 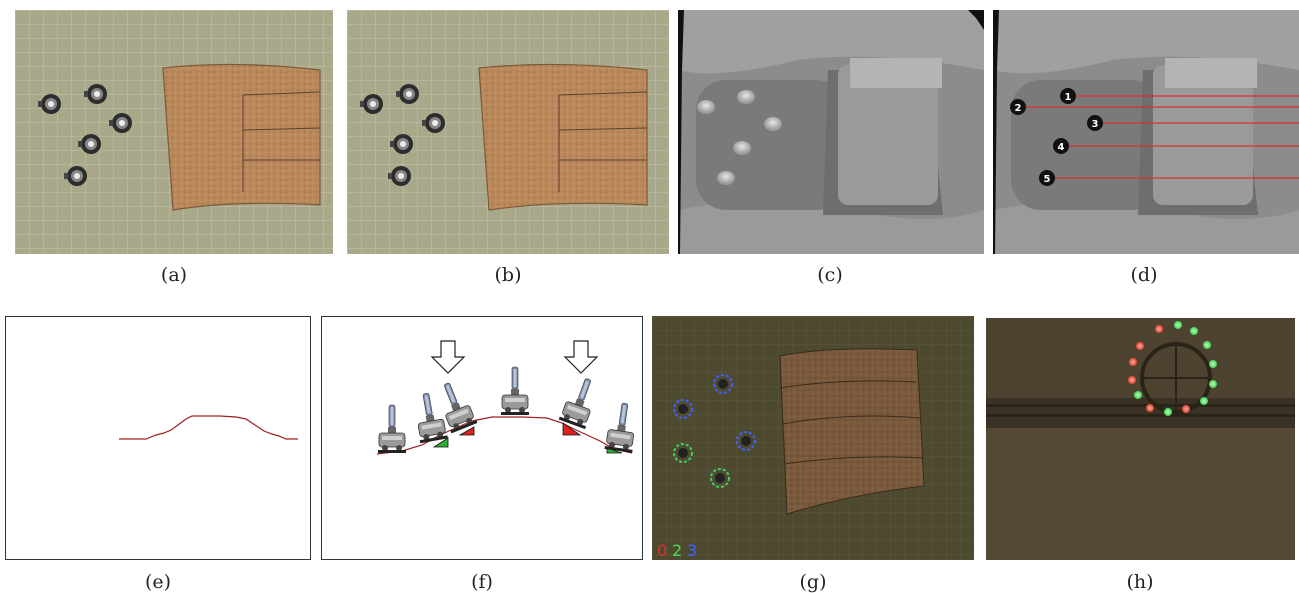 What do you see at coordinates (1056, 137) in the screenshot?
I see `depth-marker-circles` at bounding box center [1056, 137].